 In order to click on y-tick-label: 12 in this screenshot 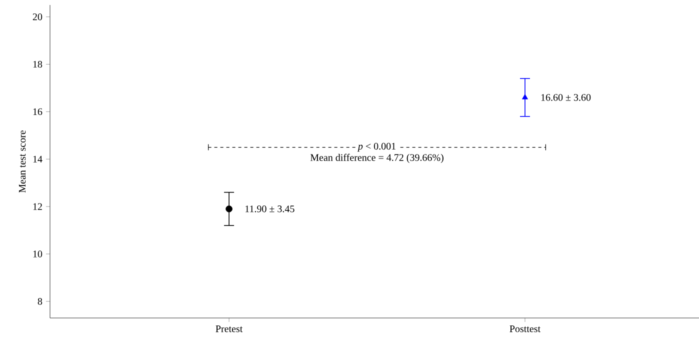, I will do `click(37, 206)`.